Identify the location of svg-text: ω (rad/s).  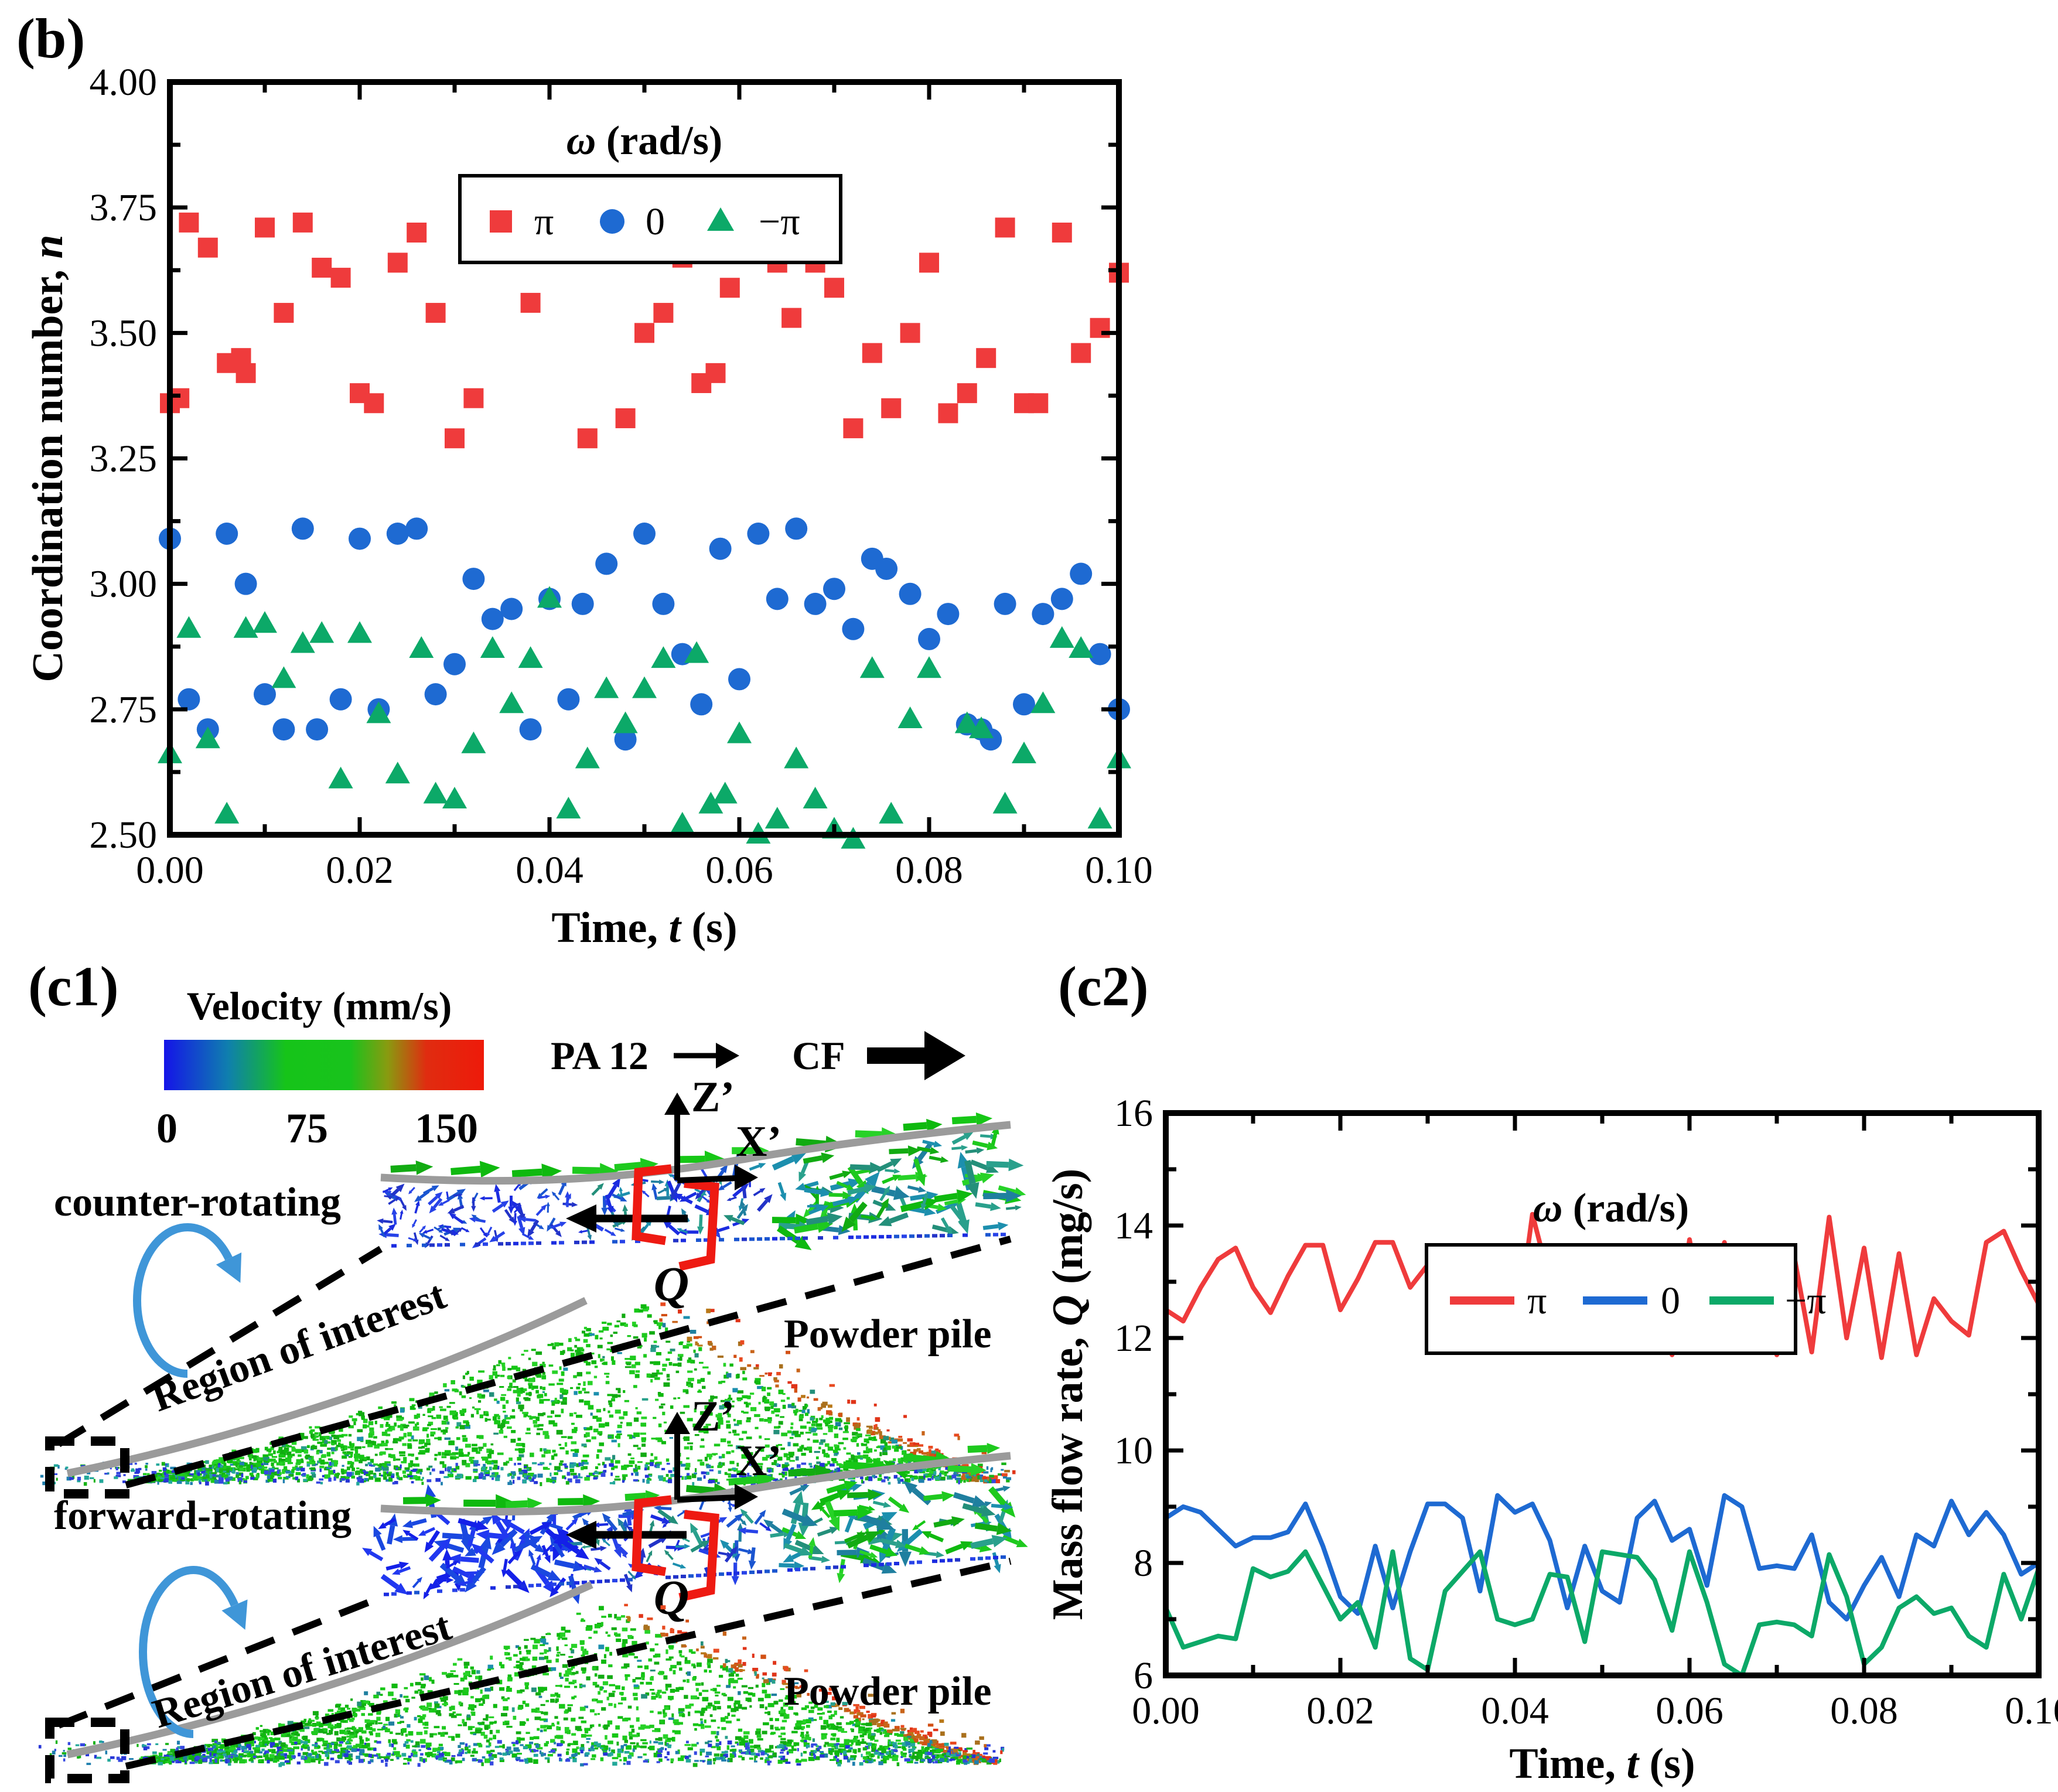
(644, 140).